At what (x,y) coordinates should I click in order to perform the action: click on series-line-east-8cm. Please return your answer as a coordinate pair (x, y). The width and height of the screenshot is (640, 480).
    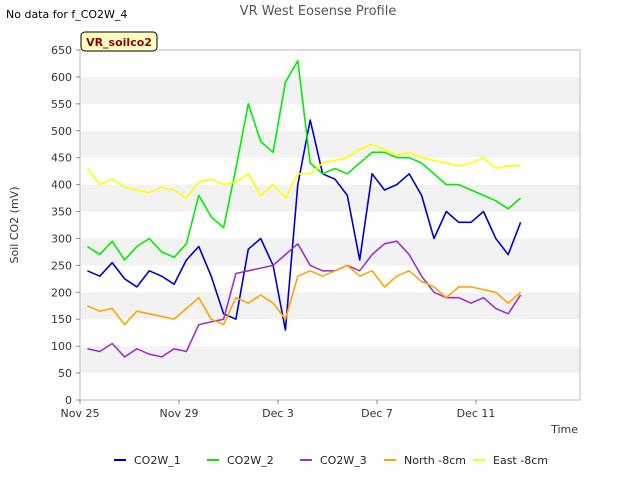
    Looking at the image, I should click on (303, 171).